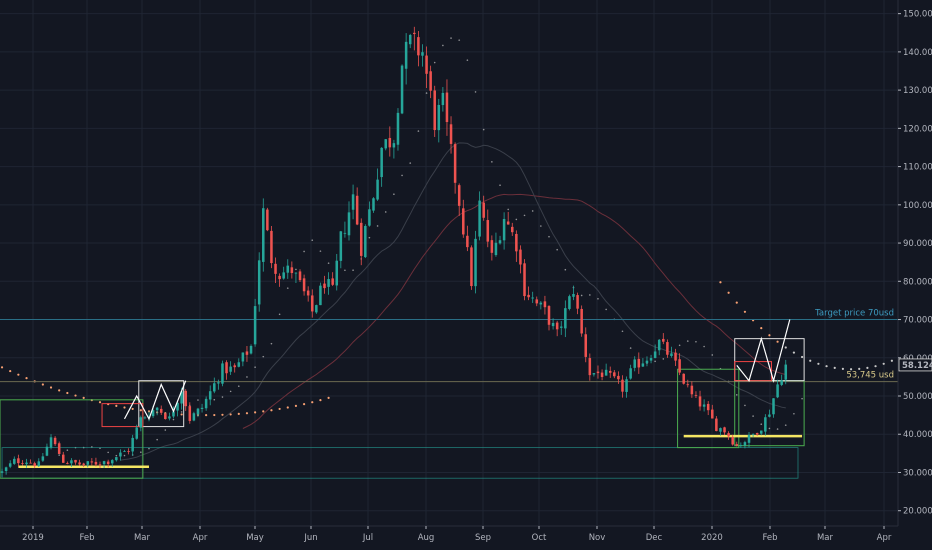  Describe the element at coordinates (142, 538) in the screenshot. I see `x-tick-label: Mar` at that location.